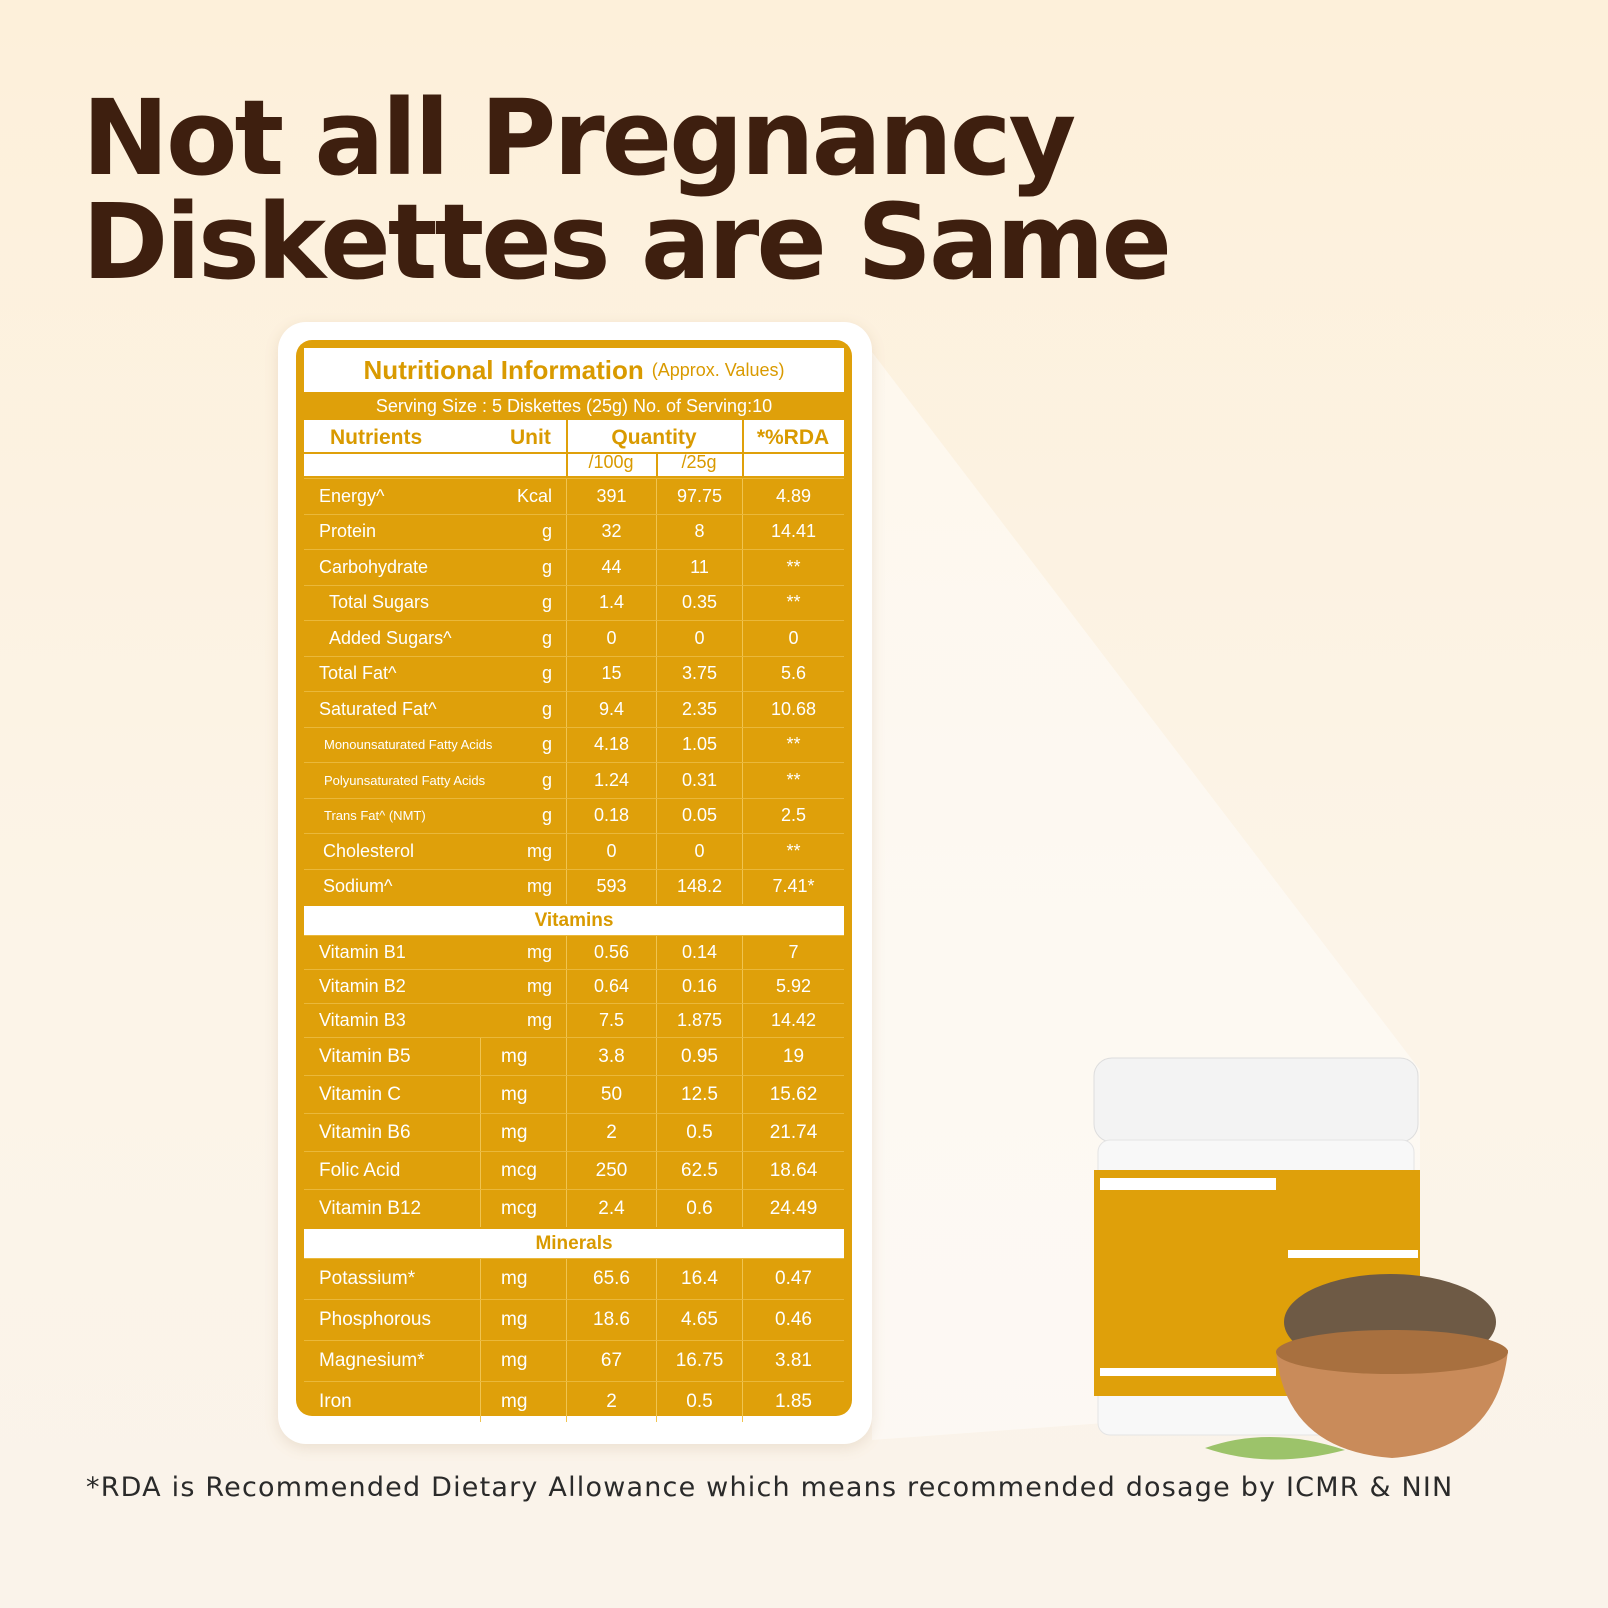  I want to click on cell: Trans Fat^ (NMT), so click(375, 816).